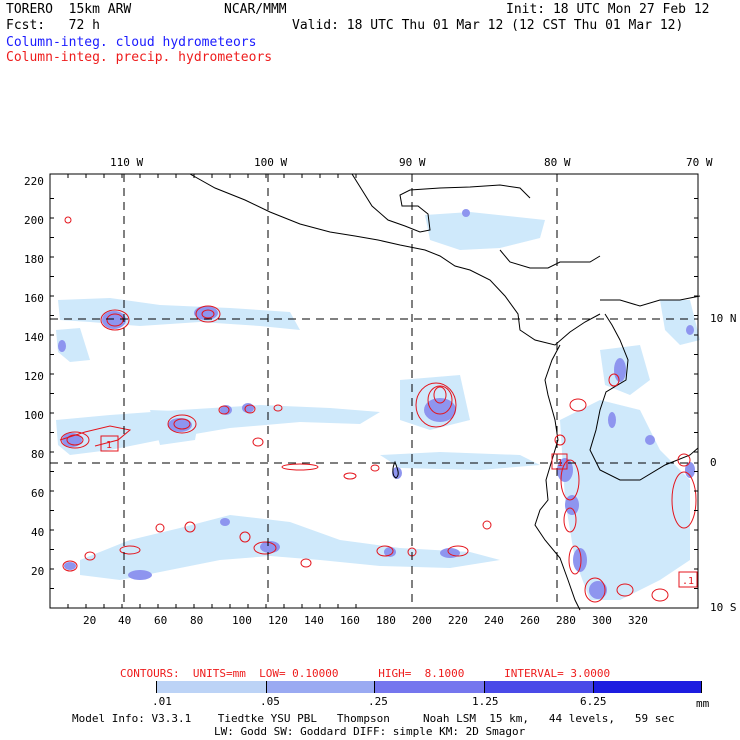 Image resolution: width=740 pixels, height=740 pixels. What do you see at coordinates (34, 415) in the screenshot?
I see `y-tick-label: 100` at bounding box center [34, 415].